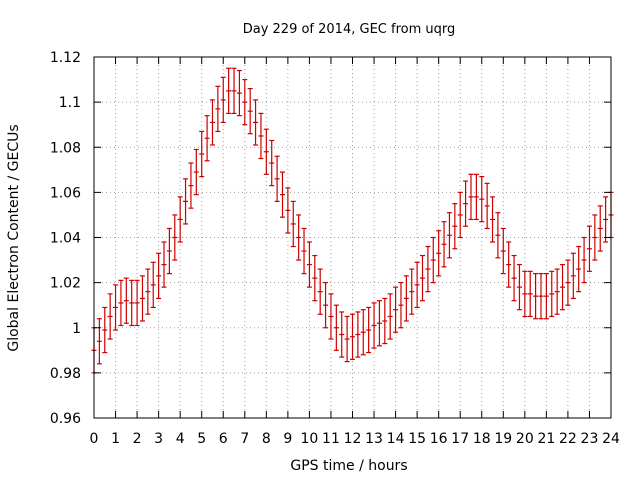 The image size is (640, 480). Describe the element at coordinates (503, 439) in the screenshot. I see `x-tick-label: 19` at that location.